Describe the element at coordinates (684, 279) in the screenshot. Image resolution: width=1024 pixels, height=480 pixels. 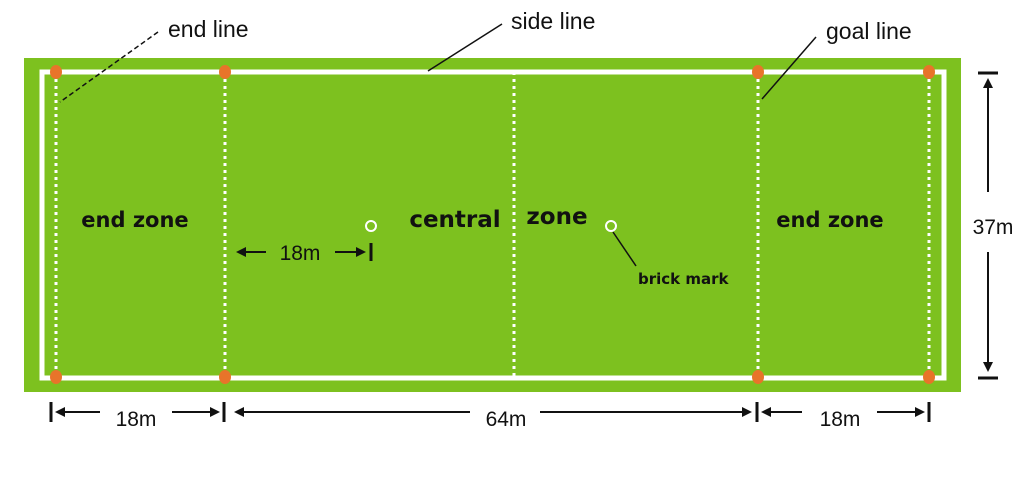
I see `brick-mark-label: brick mark` at that location.